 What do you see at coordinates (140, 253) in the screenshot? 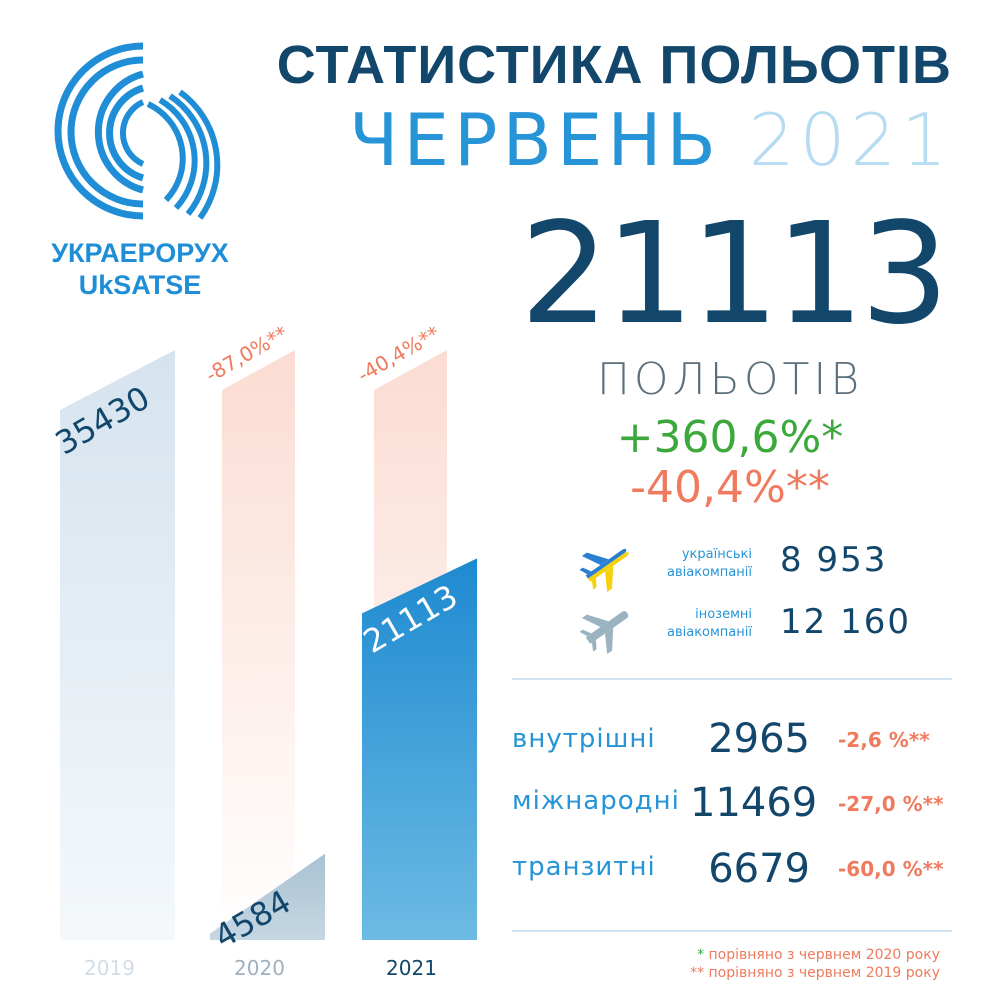
I see `logo-text-ua: УКРАЕРОРУХ` at bounding box center [140, 253].